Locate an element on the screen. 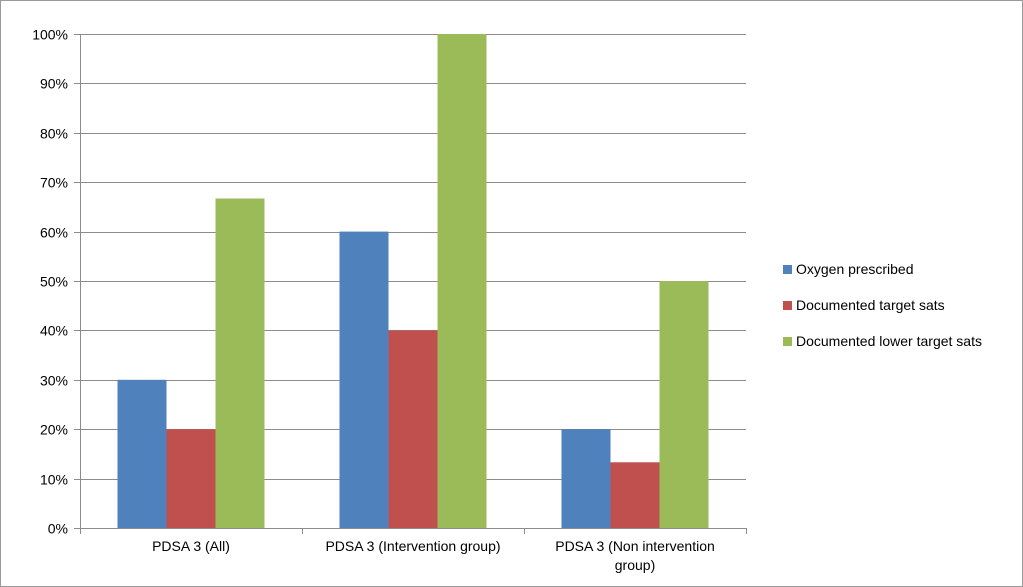 The height and width of the screenshot is (587, 1023). y-tick-label-30: 30% is located at coordinates (54, 381).